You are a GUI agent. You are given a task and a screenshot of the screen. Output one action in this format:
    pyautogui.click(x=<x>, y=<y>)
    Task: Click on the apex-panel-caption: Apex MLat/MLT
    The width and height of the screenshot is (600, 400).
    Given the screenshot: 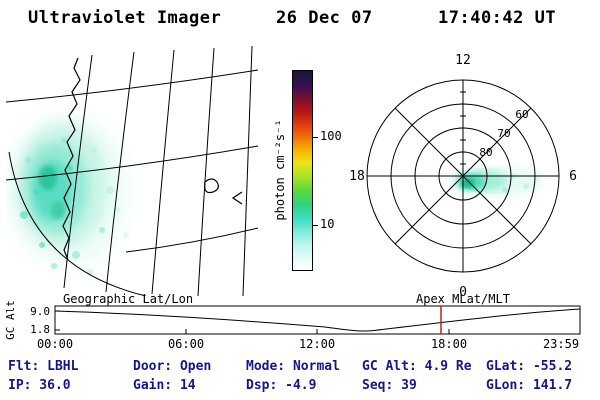 What is the action you would take?
    pyautogui.click(x=463, y=299)
    